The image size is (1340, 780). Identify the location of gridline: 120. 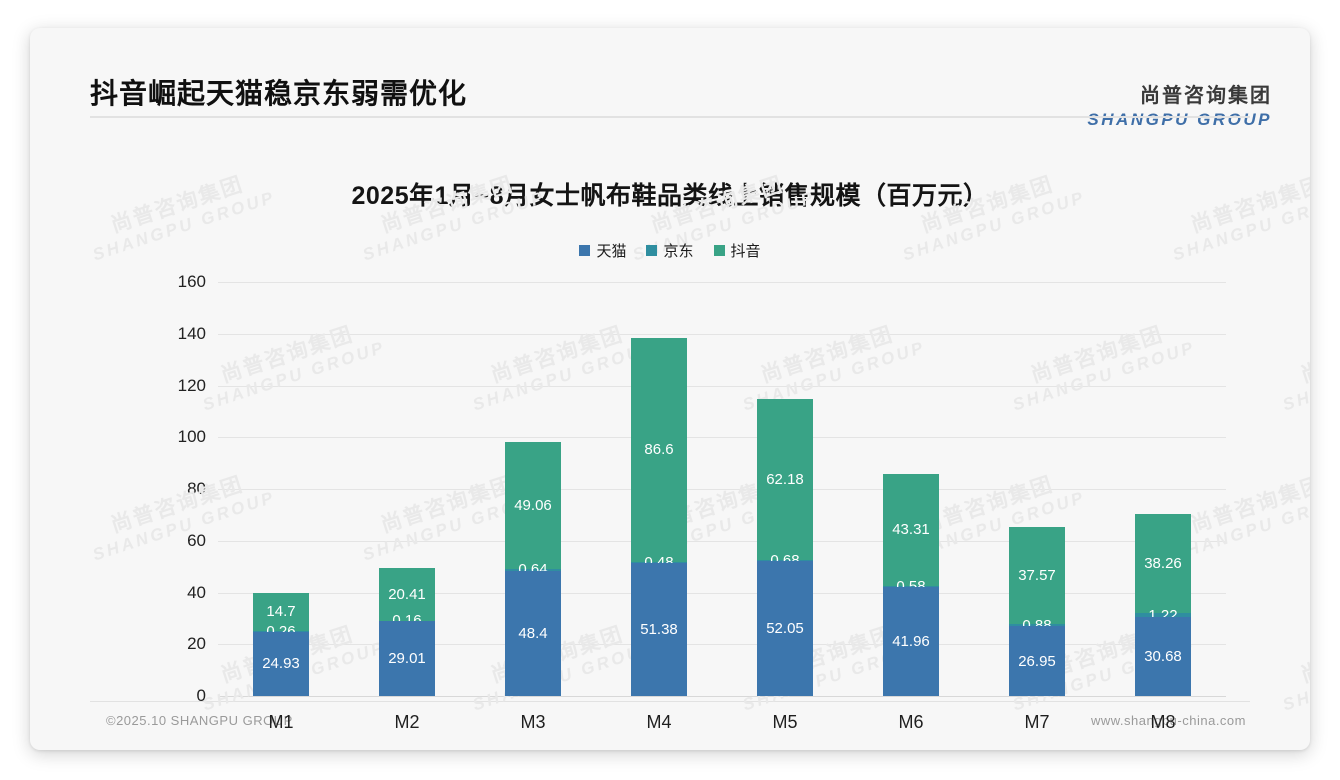
(702, 385).